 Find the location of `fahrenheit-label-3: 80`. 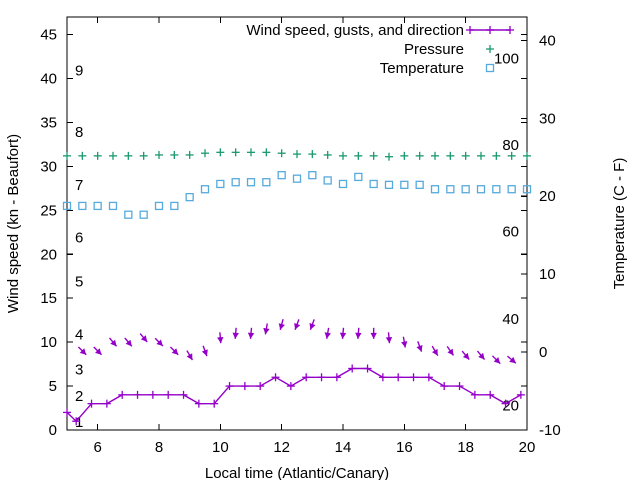

fahrenheit-label-3: 80 is located at coordinates (510, 145).